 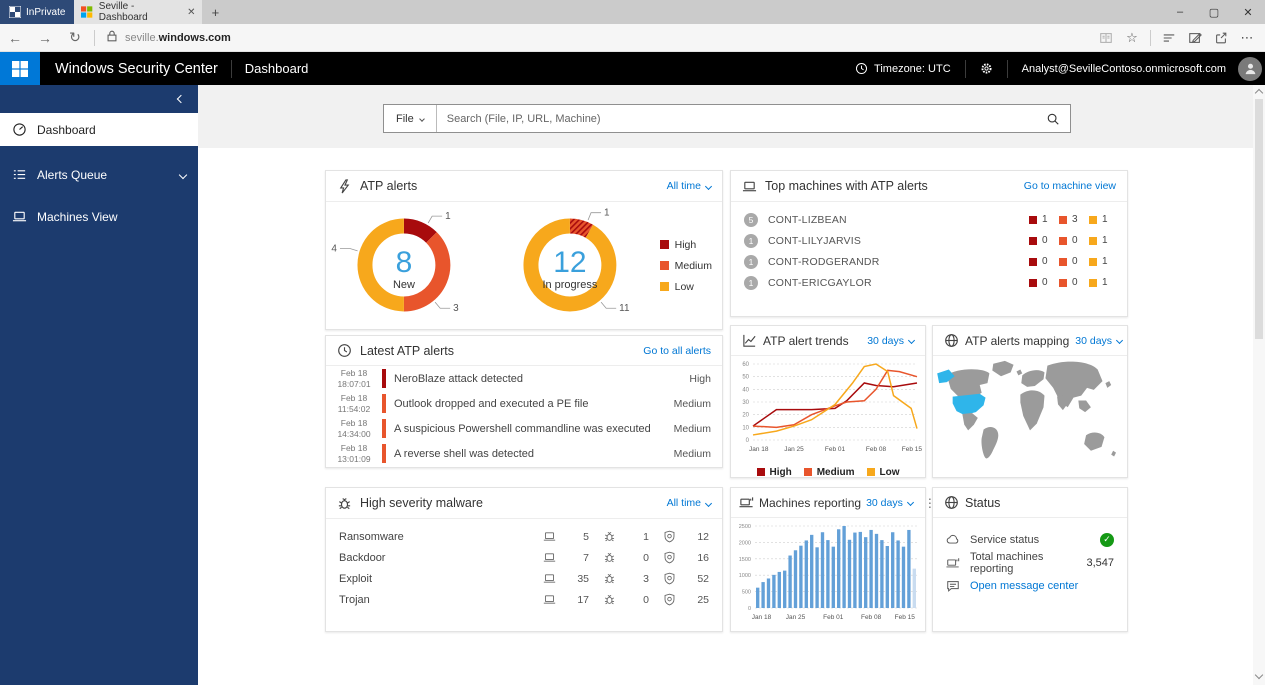 I want to click on forward-button: →, so click(x=45, y=37).